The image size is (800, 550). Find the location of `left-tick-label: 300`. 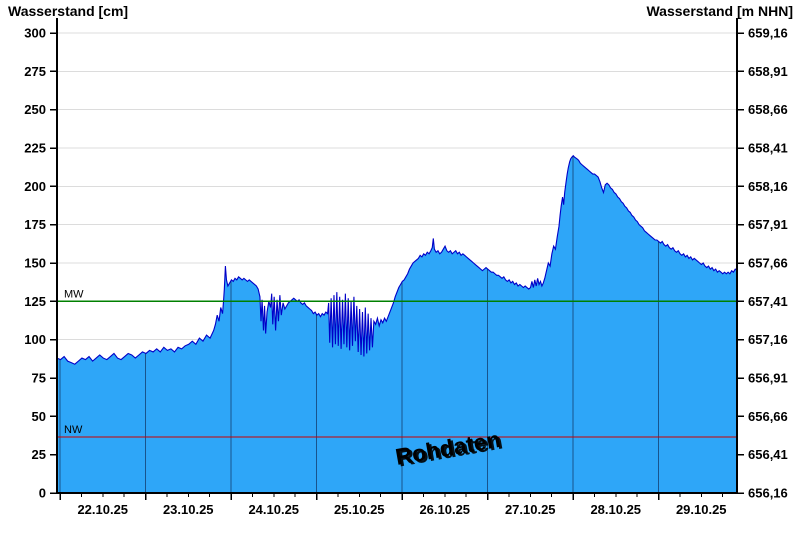

left-tick-label: 300 is located at coordinates (35, 33).